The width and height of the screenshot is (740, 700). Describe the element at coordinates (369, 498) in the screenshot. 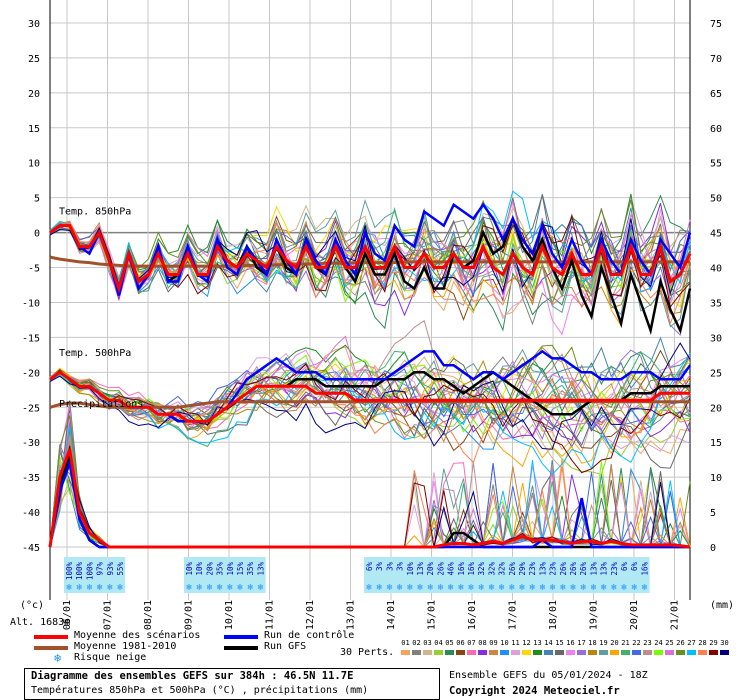

I see `mean-precip-line` at that location.